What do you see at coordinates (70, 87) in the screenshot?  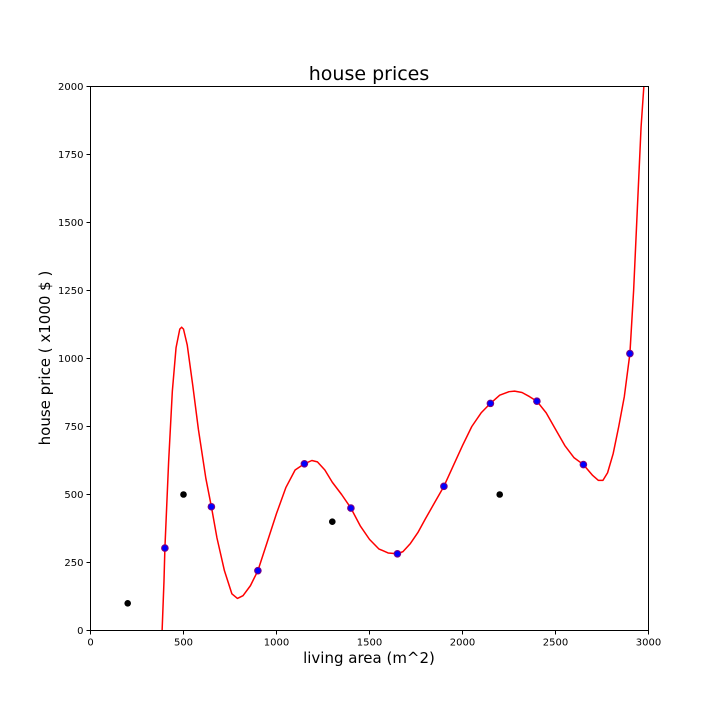 I see `y-tick-label: 2000` at bounding box center [70, 87].